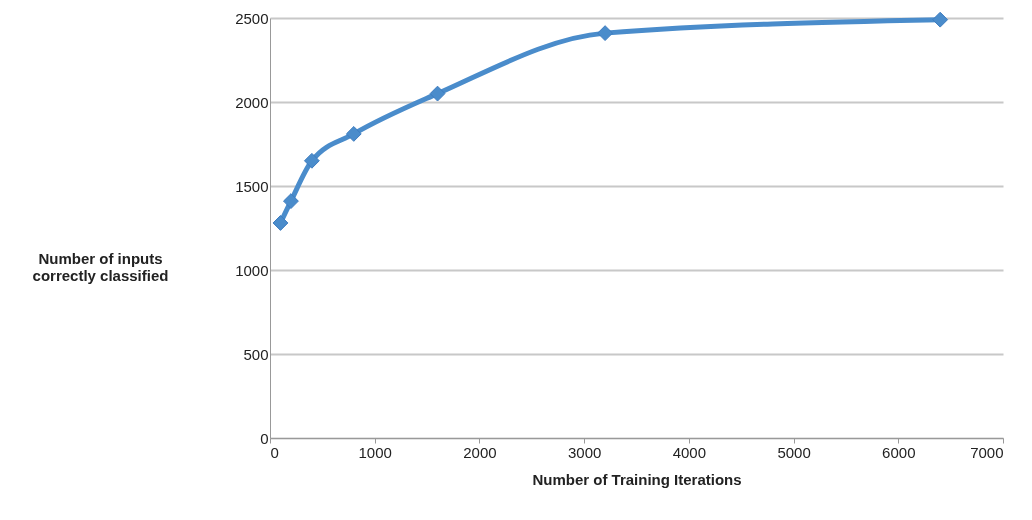  What do you see at coordinates (899, 452) in the screenshot?
I see `x-tick-label: 6000` at bounding box center [899, 452].